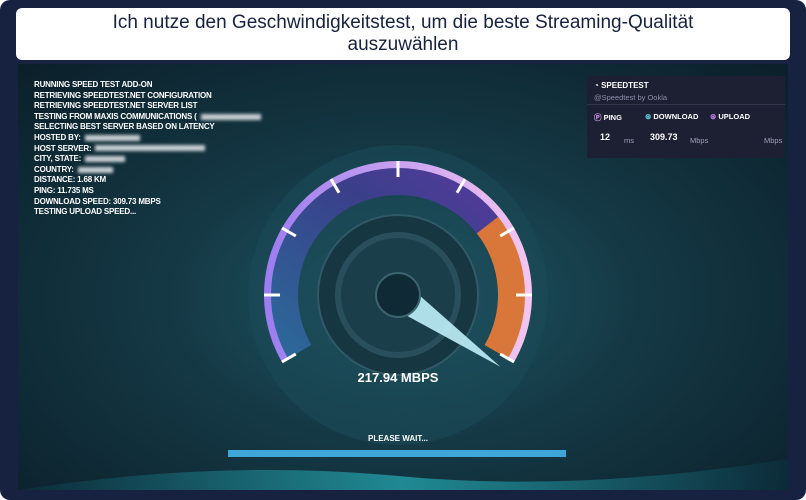 The image size is (806, 500). Describe the element at coordinates (686, 104) in the screenshot. I see `divider` at that location.